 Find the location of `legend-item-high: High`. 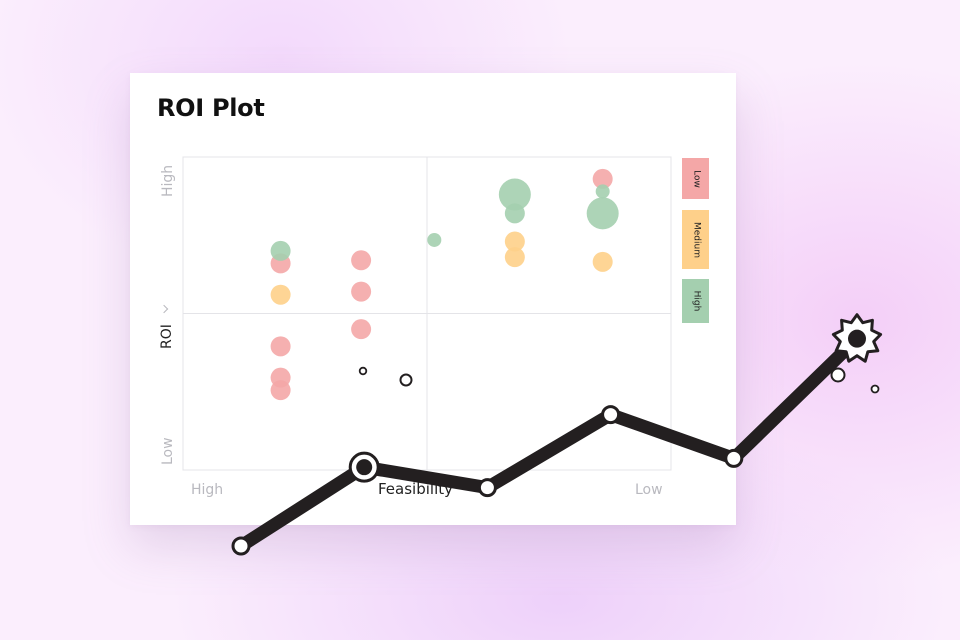

legend-item-high: High is located at coordinates (695, 301).